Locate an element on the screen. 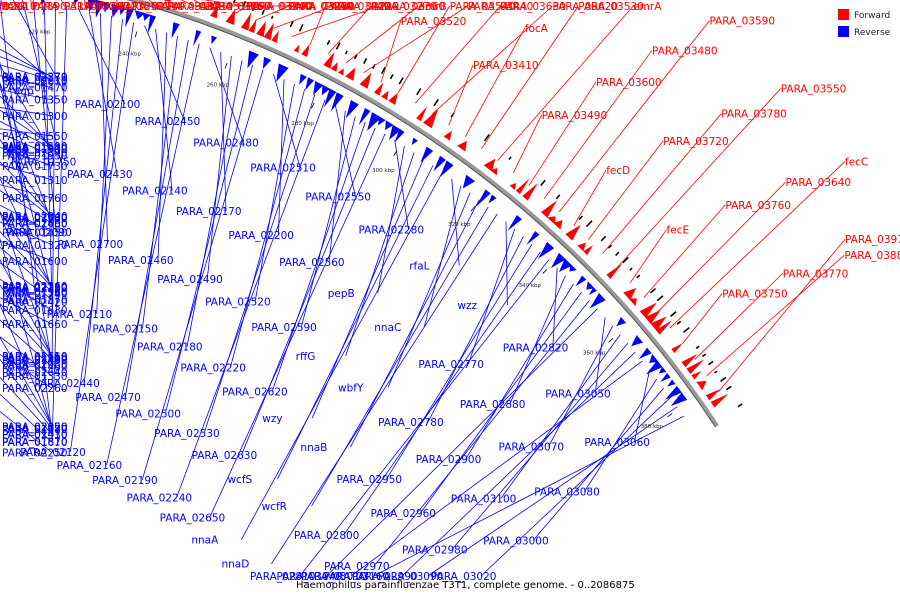 The height and width of the screenshot is (600, 900). gene-label: PARA_01750 is located at coordinates (44, 162).